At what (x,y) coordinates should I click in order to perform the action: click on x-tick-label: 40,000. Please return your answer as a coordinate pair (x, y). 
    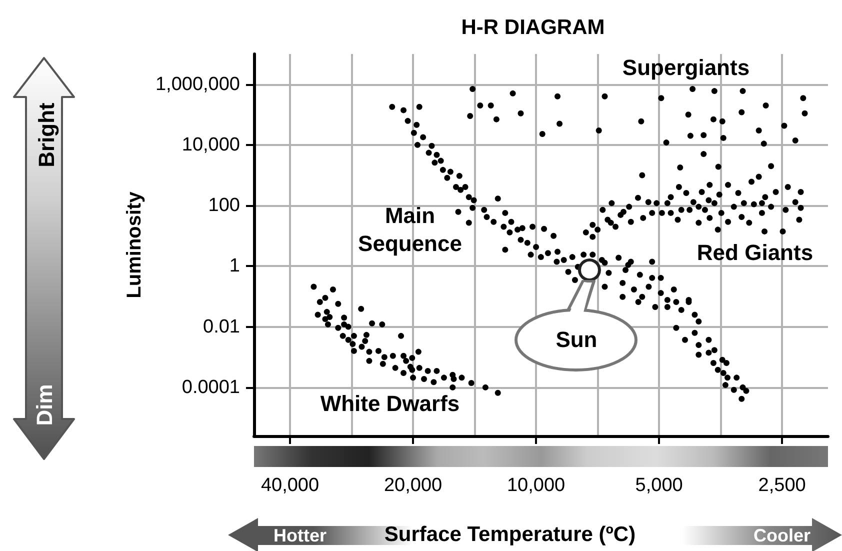
    Looking at the image, I should click on (290, 485).